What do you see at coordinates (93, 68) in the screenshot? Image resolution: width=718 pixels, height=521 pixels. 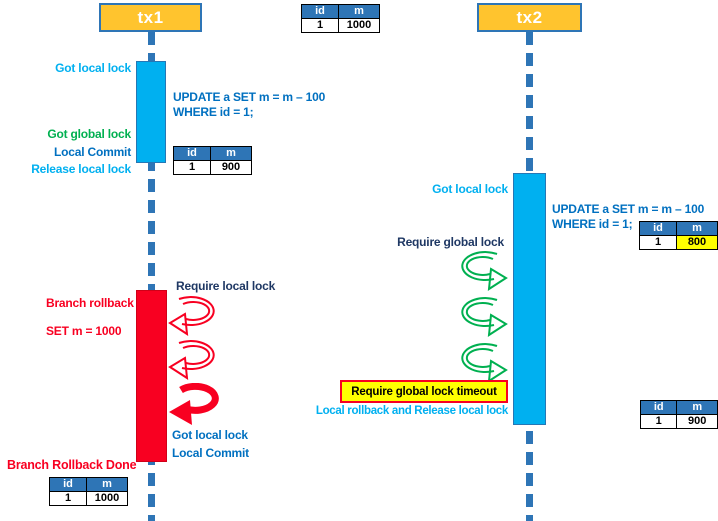 I see `label-tx1-got-local-lock: Got local lock` at bounding box center [93, 68].